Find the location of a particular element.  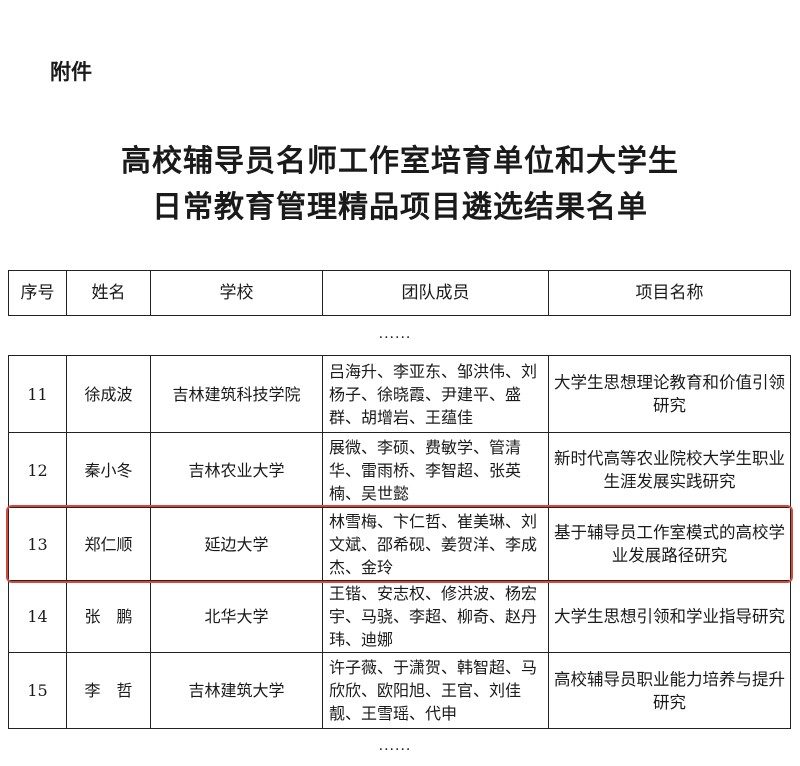

column-header-school: 学校 is located at coordinates (236, 293).